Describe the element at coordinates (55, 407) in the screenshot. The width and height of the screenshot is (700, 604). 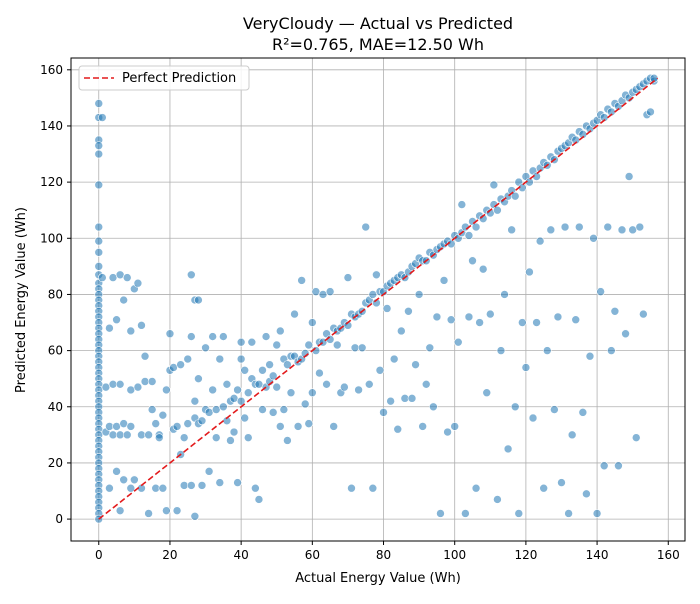
I see `y-tick-label: 40` at that location.